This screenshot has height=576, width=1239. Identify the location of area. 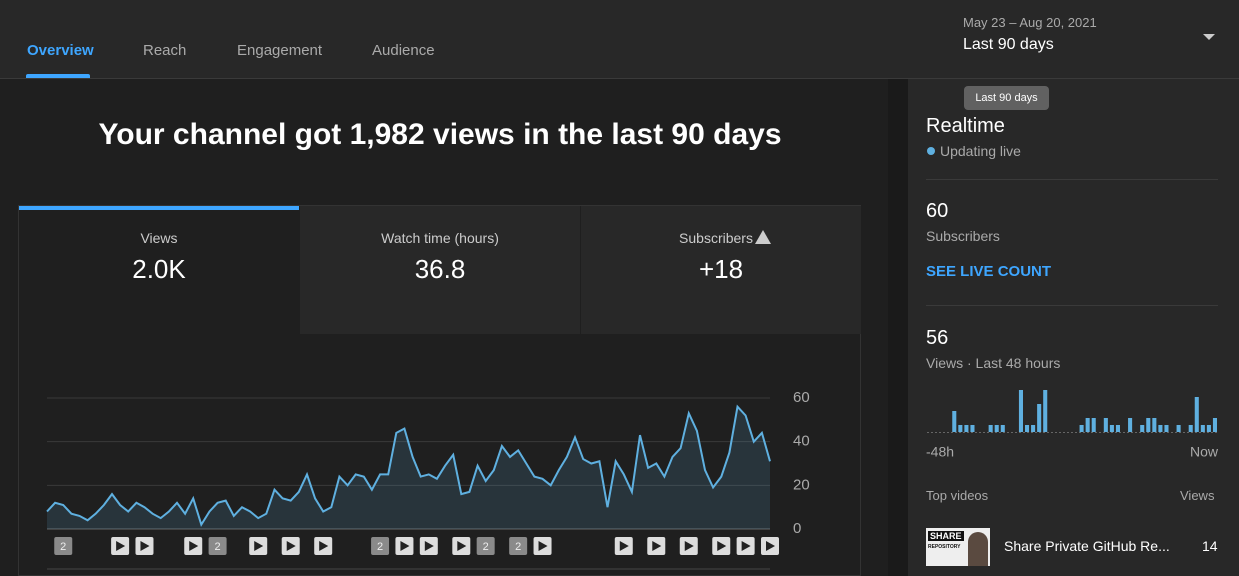
(408, 467).